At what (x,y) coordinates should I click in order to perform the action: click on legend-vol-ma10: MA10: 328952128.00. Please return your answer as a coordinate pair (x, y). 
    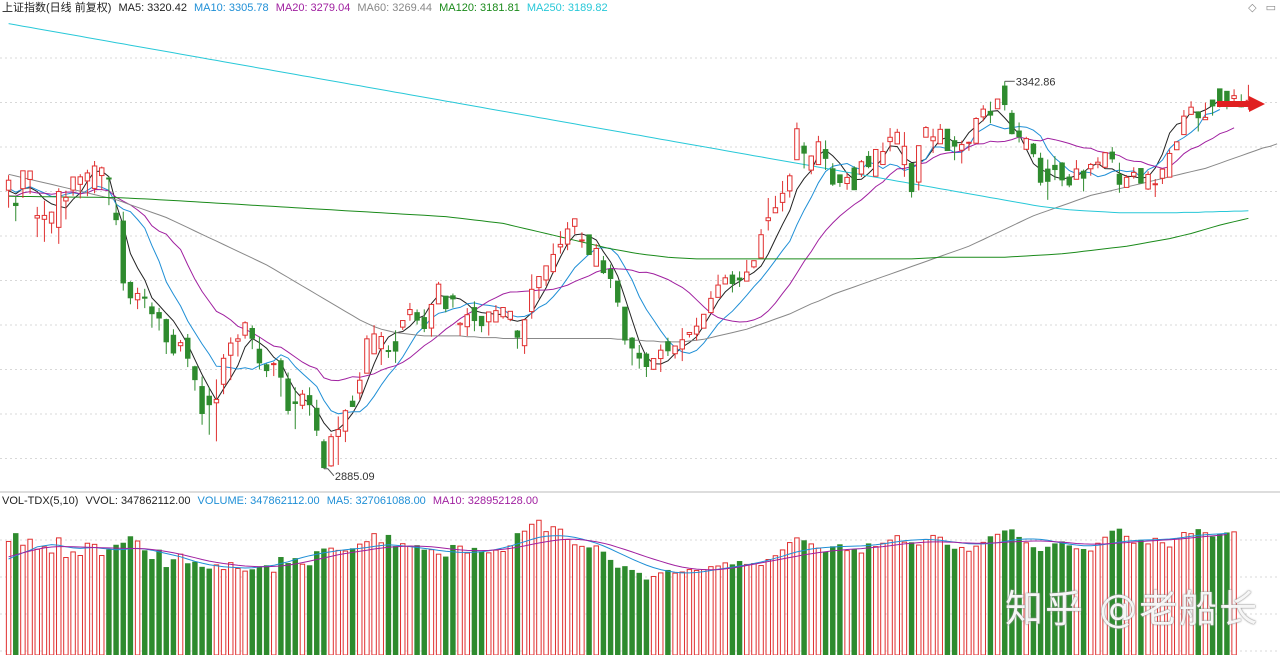
    Looking at the image, I should click on (485, 501).